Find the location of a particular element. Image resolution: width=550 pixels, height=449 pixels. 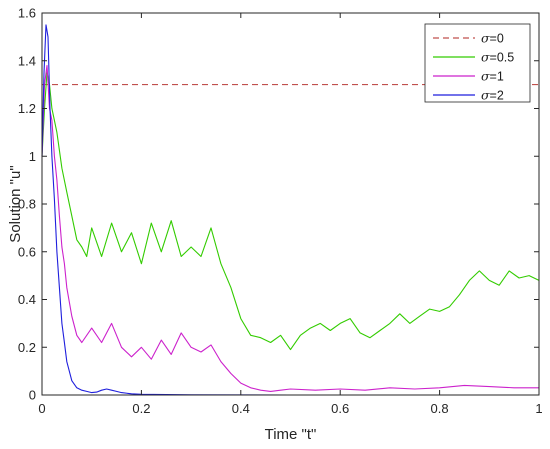

legend-label-2: σ=1 is located at coordinates (492, 76).